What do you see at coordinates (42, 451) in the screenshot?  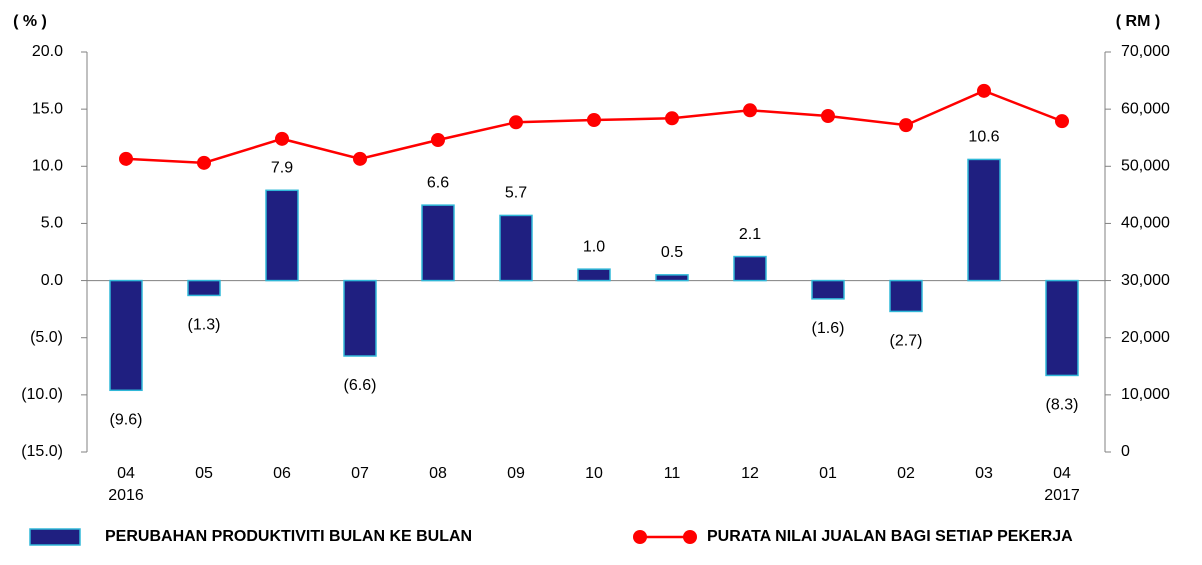 I see `y-tick-label: (15.0)` at bounding box center [42, 451].